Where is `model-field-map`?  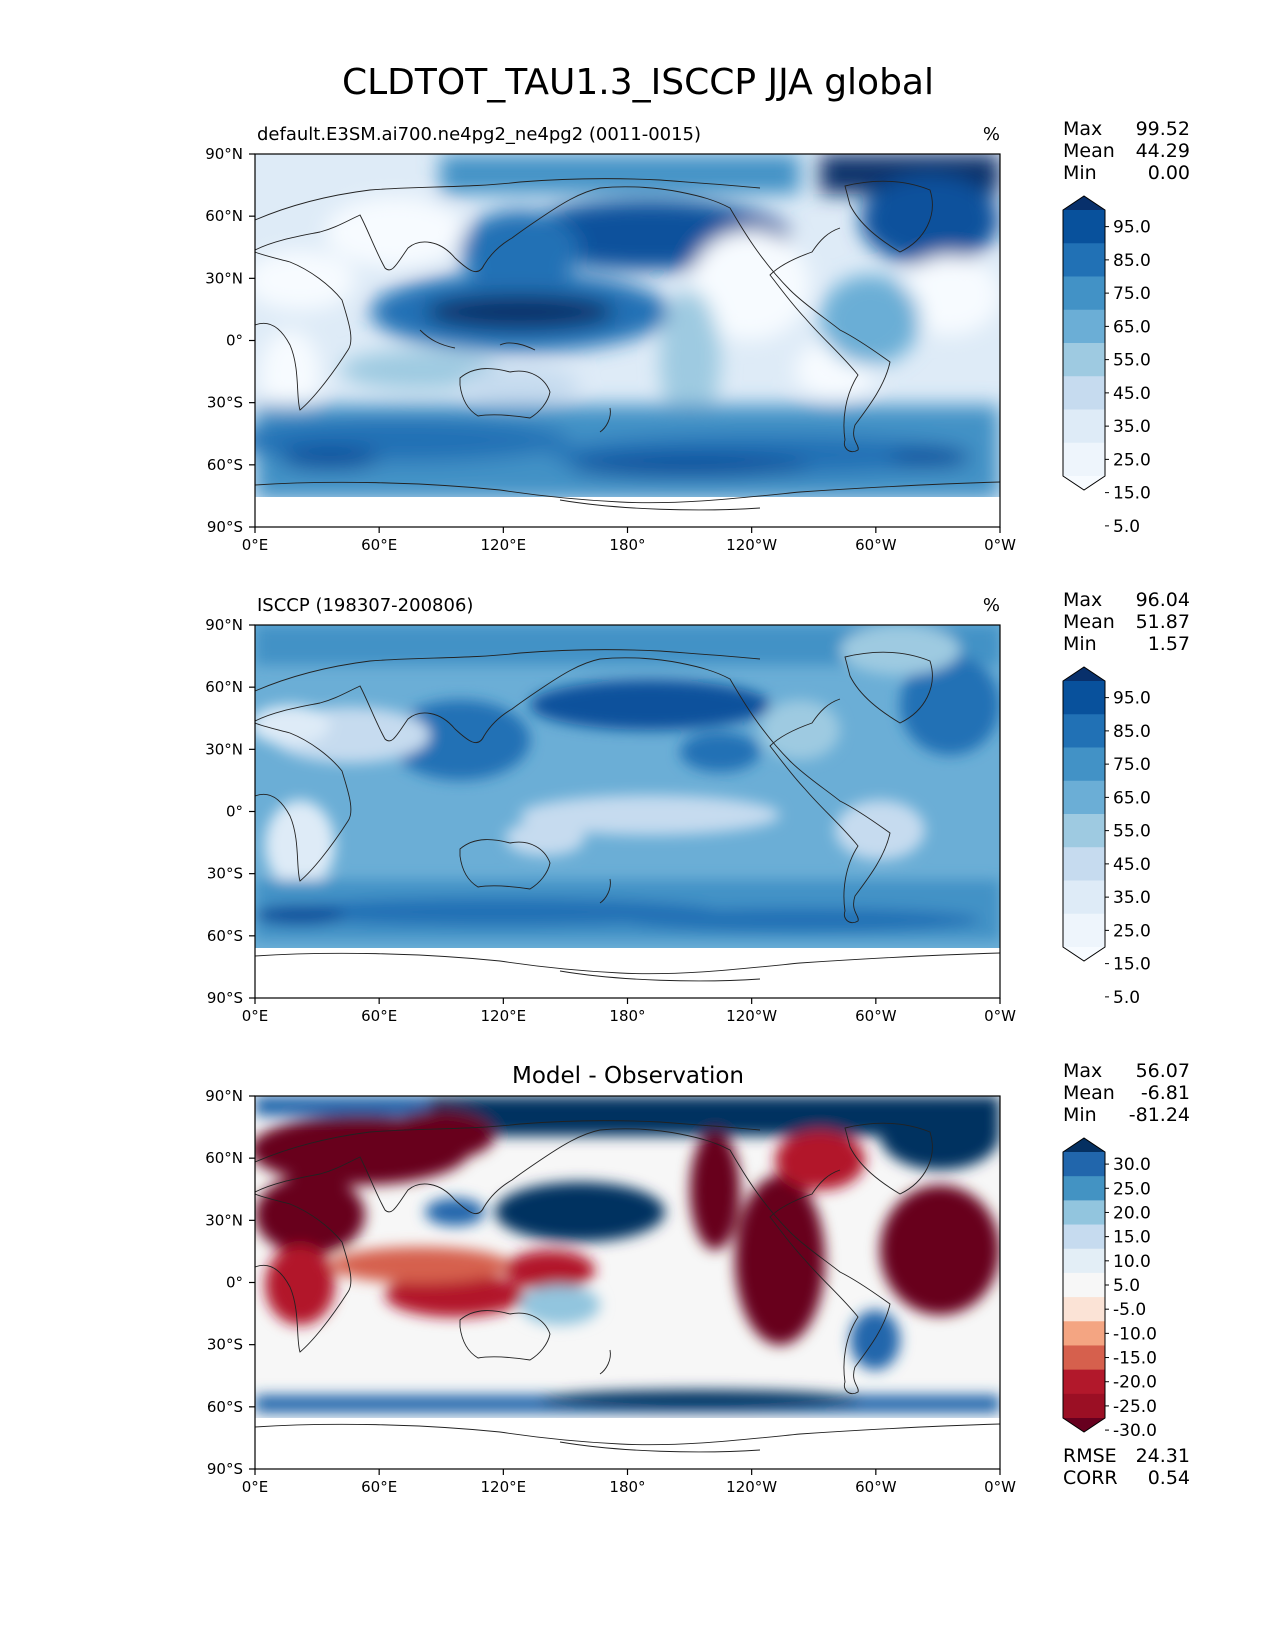
model-field-map is located at coordinates (627, 340).